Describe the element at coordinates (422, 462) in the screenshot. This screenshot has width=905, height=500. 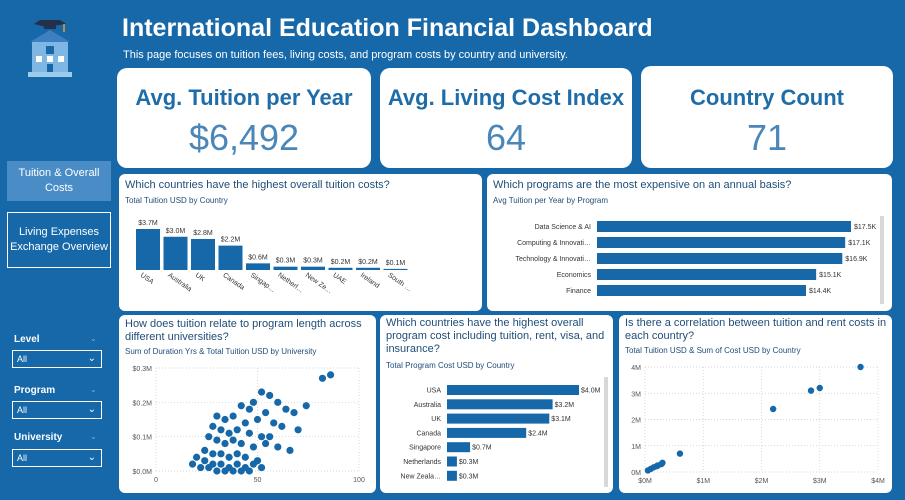
I see `y-tick-label: Netherlands` at that location.